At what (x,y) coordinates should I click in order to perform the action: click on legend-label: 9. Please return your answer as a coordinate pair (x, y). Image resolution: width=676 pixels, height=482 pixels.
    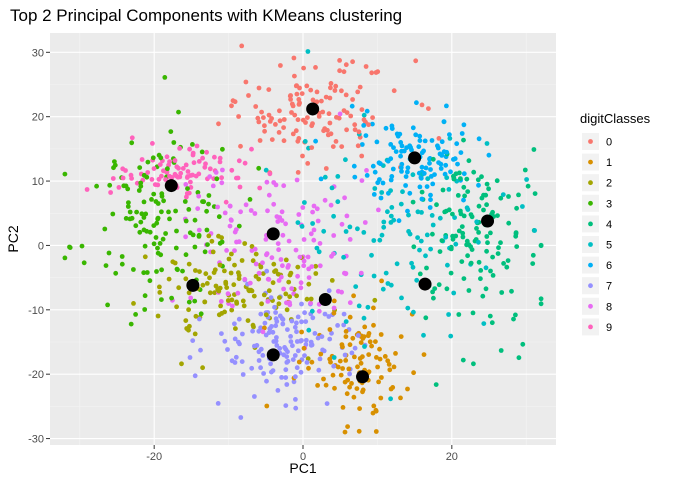
    Looking at the image, I should click on (609, 328).